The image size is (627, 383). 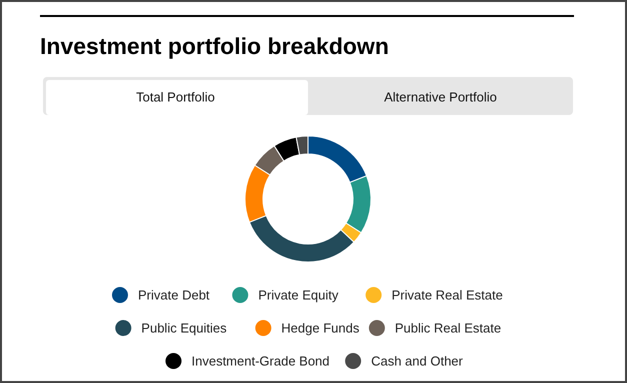 What do you see at coordinates (298, 295) in the screenshot?
I see `legend-label: Private Equity` at bounding box center [298, 295].